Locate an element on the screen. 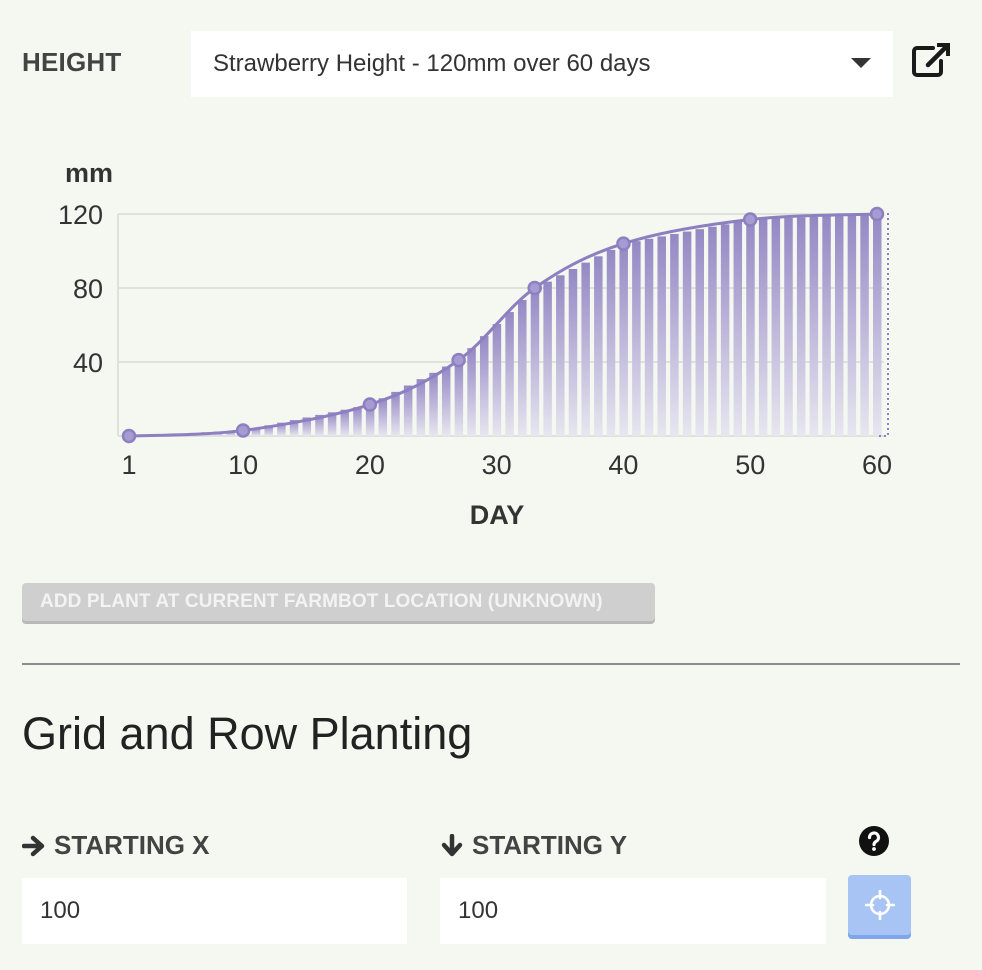 Image resolution: width=982 pixels, height=970 pixels. chart-xlabel: DAY is located at coordinates (497, 515).